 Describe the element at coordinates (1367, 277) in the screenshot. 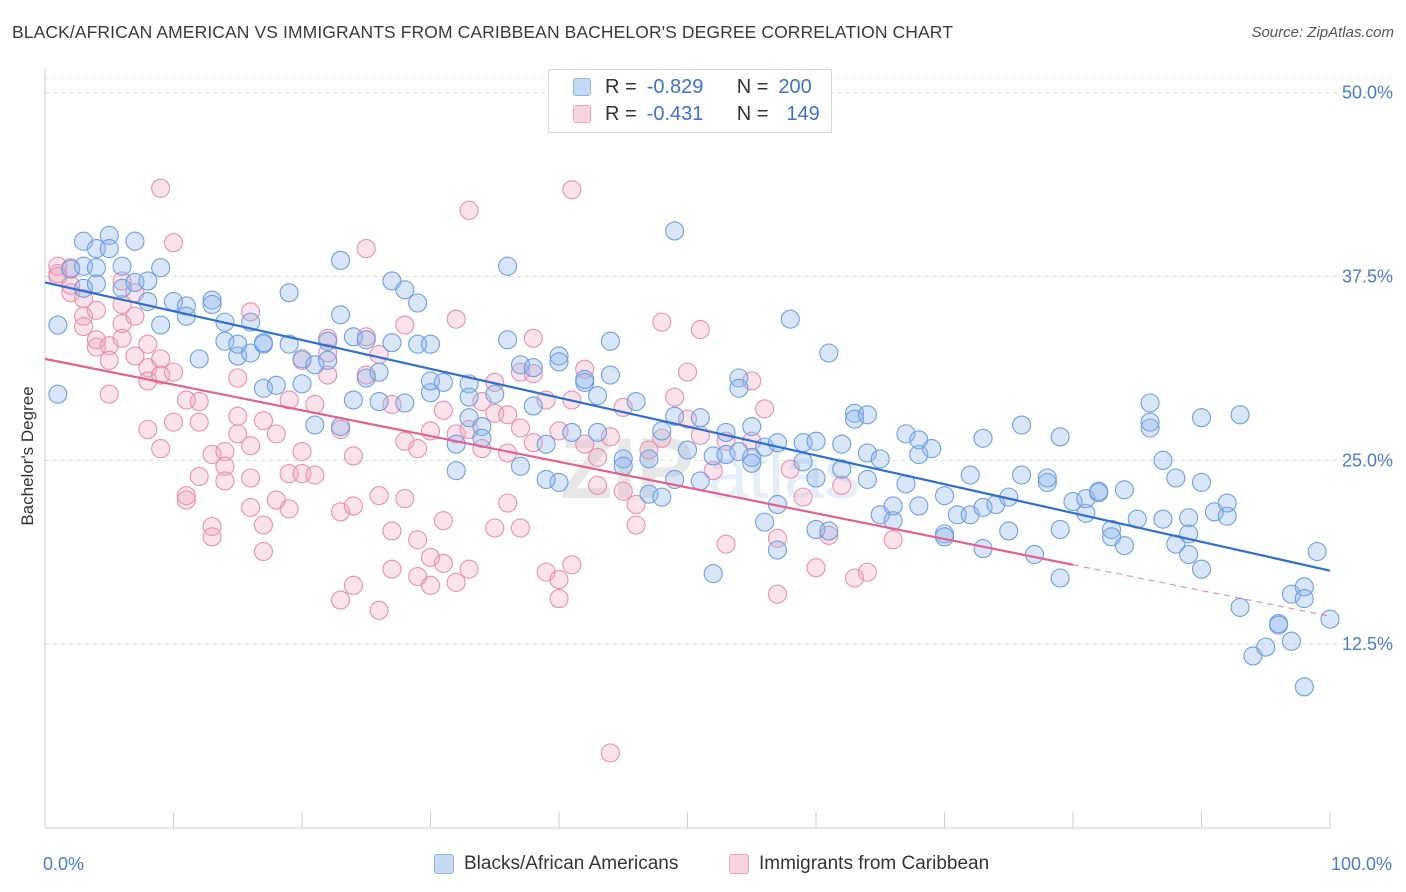

I see `y-tick-label: 37.5%` at that location.